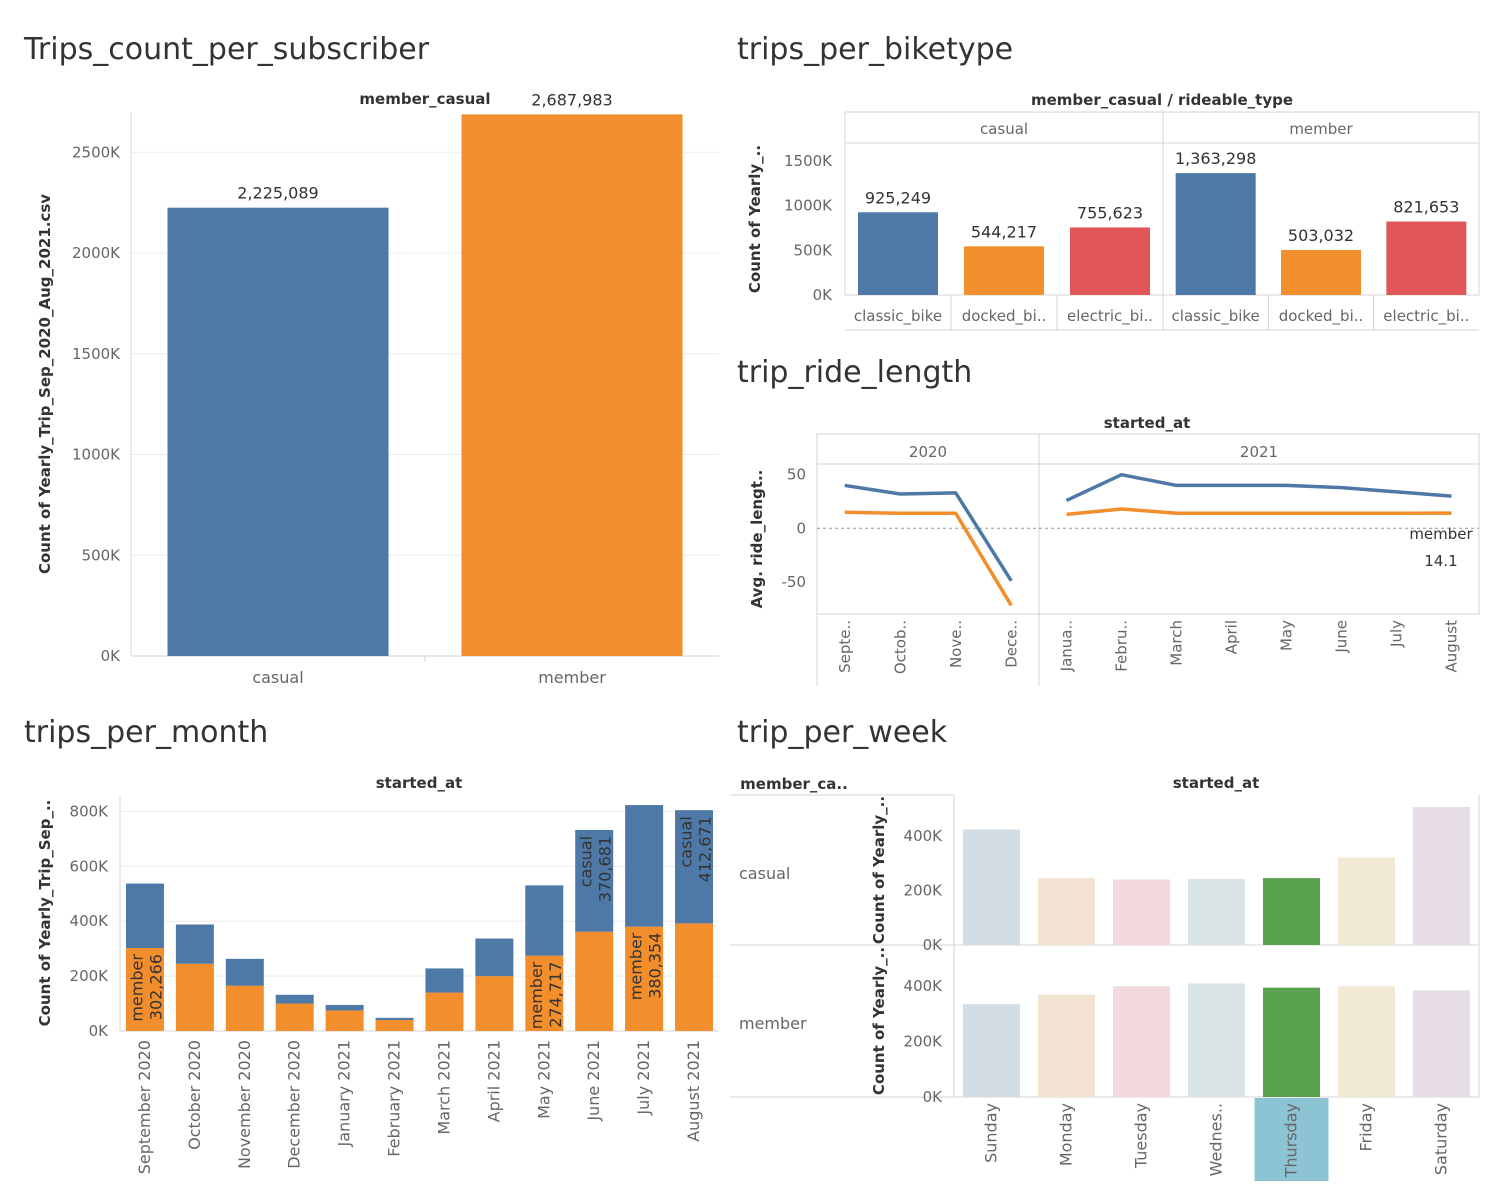 This screenshot has height=1199, width=1499. I want to click on bar-member-Thursday, so click(1291, 1042).